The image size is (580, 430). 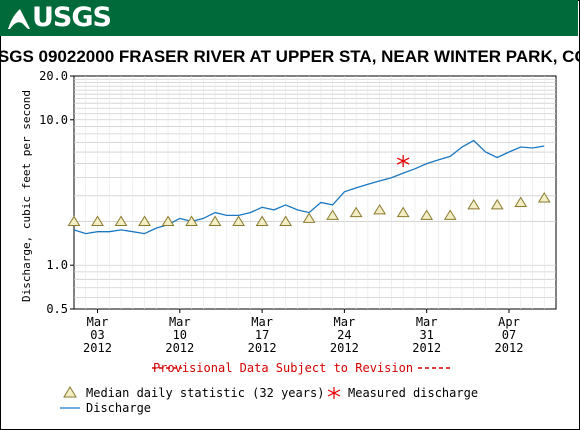 I want to click on legend-discharge-label: Discharge, so click(x=118, y=408).